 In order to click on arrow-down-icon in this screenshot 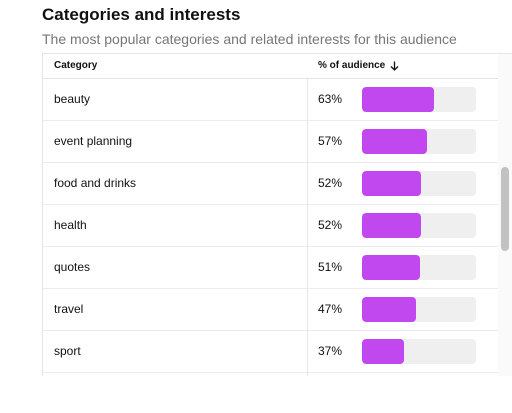, I will do `click(394, 66)`.